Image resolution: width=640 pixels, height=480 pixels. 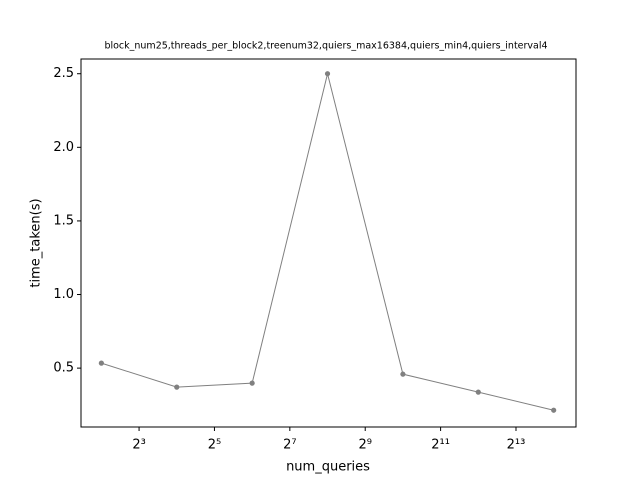 I want to click on y-tick-label: 2.5, so click(x=63, y=73).